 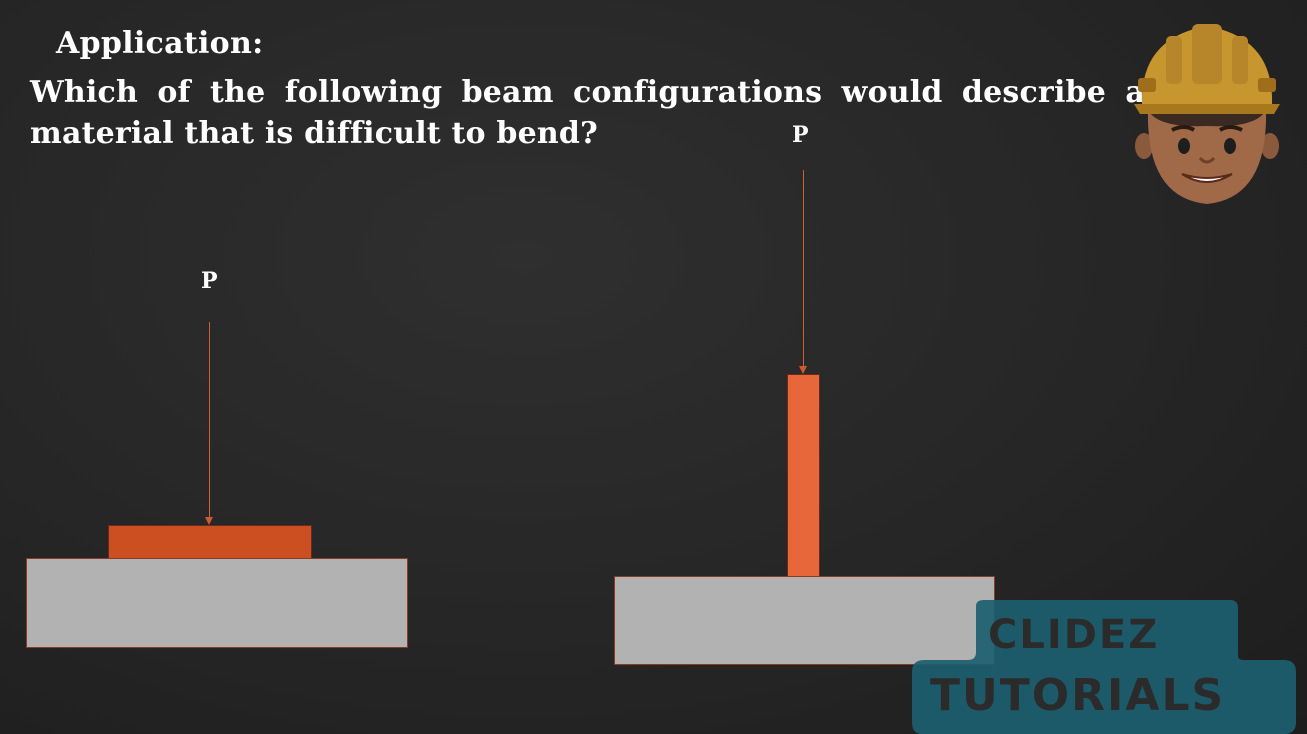 What do you see at coordinates (1078, 695) in the screenshot?
I see `brand-line2: TUTORIALS` at bounding box center [1078, 695].